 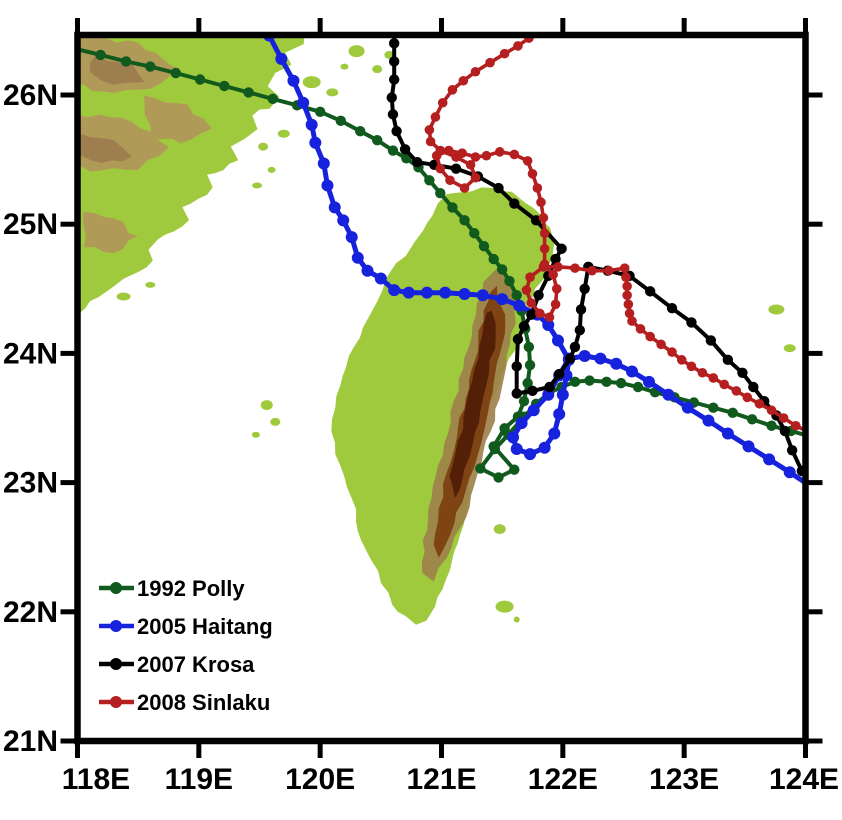 I want to click on legend-swatch-dot-polly, so click(x=116, y=588).